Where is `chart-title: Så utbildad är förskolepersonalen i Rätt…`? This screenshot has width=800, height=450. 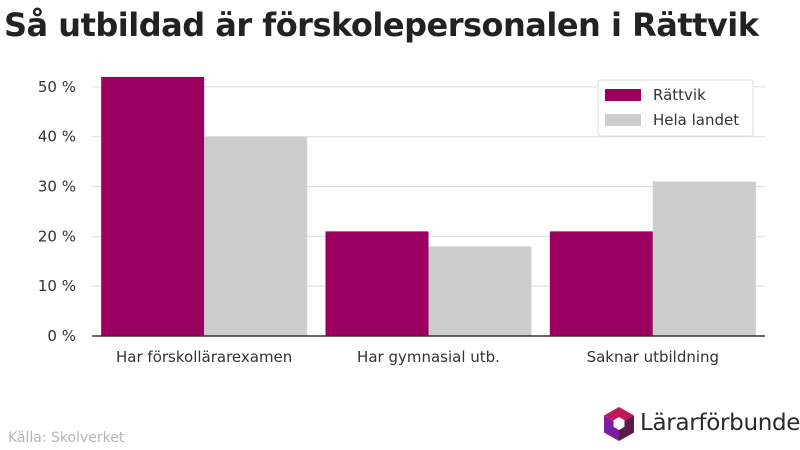
chart-title: Så utbildad är förskolepersonalen i Rätt… is located at coordinates (381, 25).